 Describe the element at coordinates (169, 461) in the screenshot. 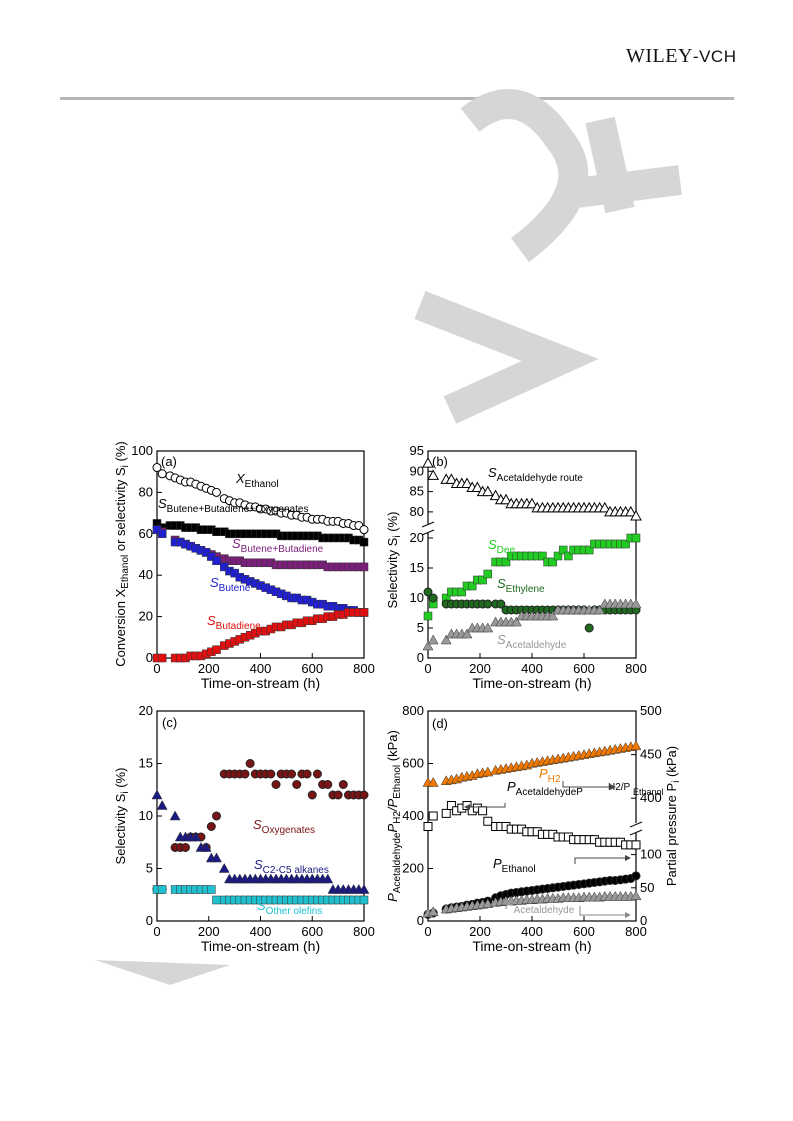

I see `panel-a-tag: (a)` at that location.